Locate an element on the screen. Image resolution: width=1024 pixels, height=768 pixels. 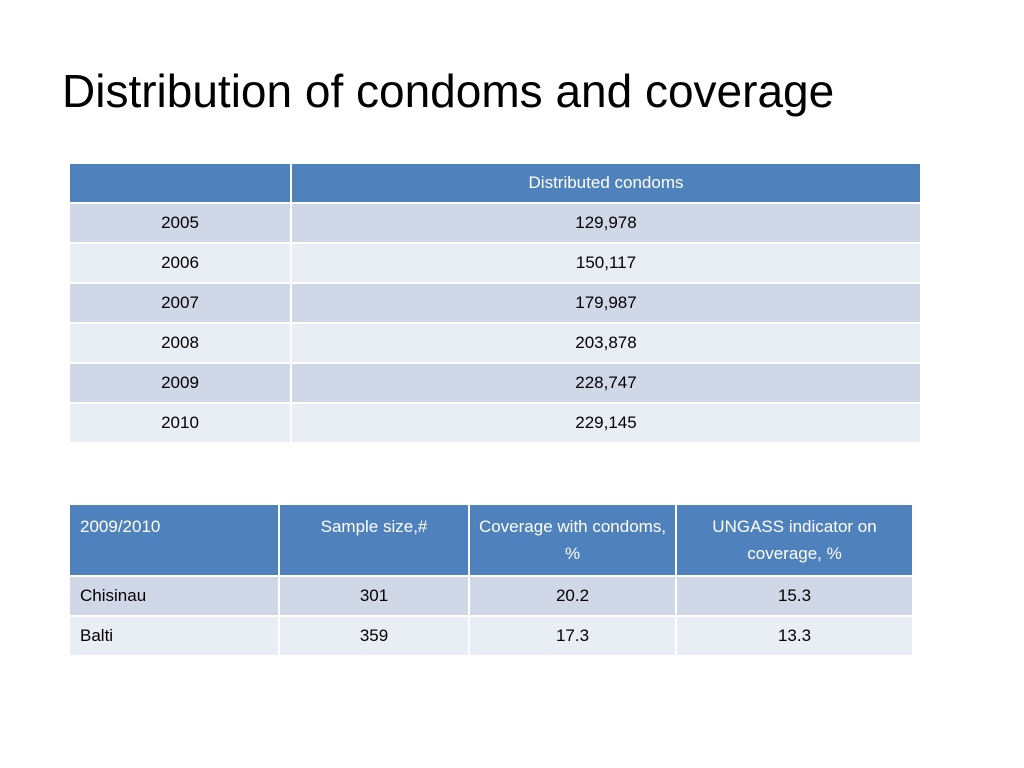
ungass-cell: 13.3 is located at coordinates (794, 636).